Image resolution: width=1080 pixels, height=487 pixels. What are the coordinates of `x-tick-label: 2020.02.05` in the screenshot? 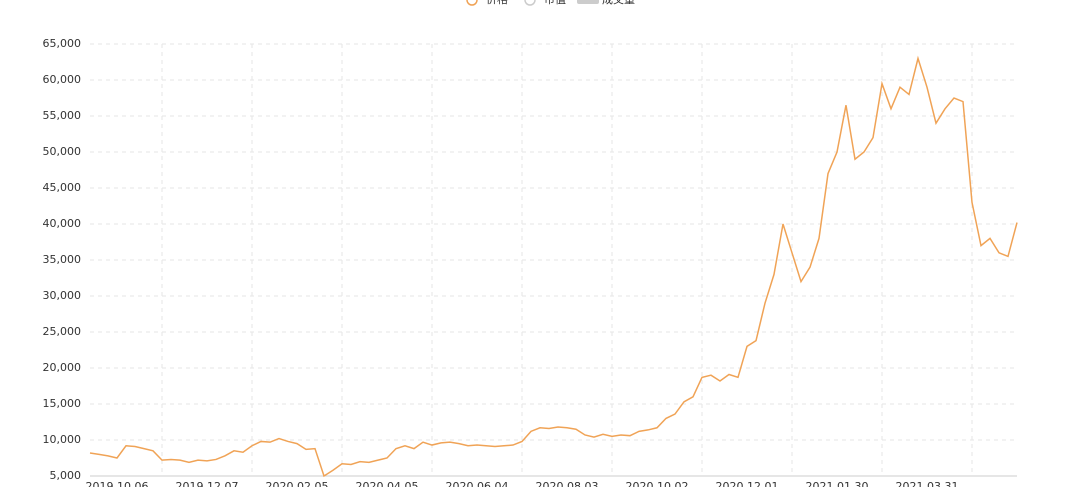 It's located at (297, 483).